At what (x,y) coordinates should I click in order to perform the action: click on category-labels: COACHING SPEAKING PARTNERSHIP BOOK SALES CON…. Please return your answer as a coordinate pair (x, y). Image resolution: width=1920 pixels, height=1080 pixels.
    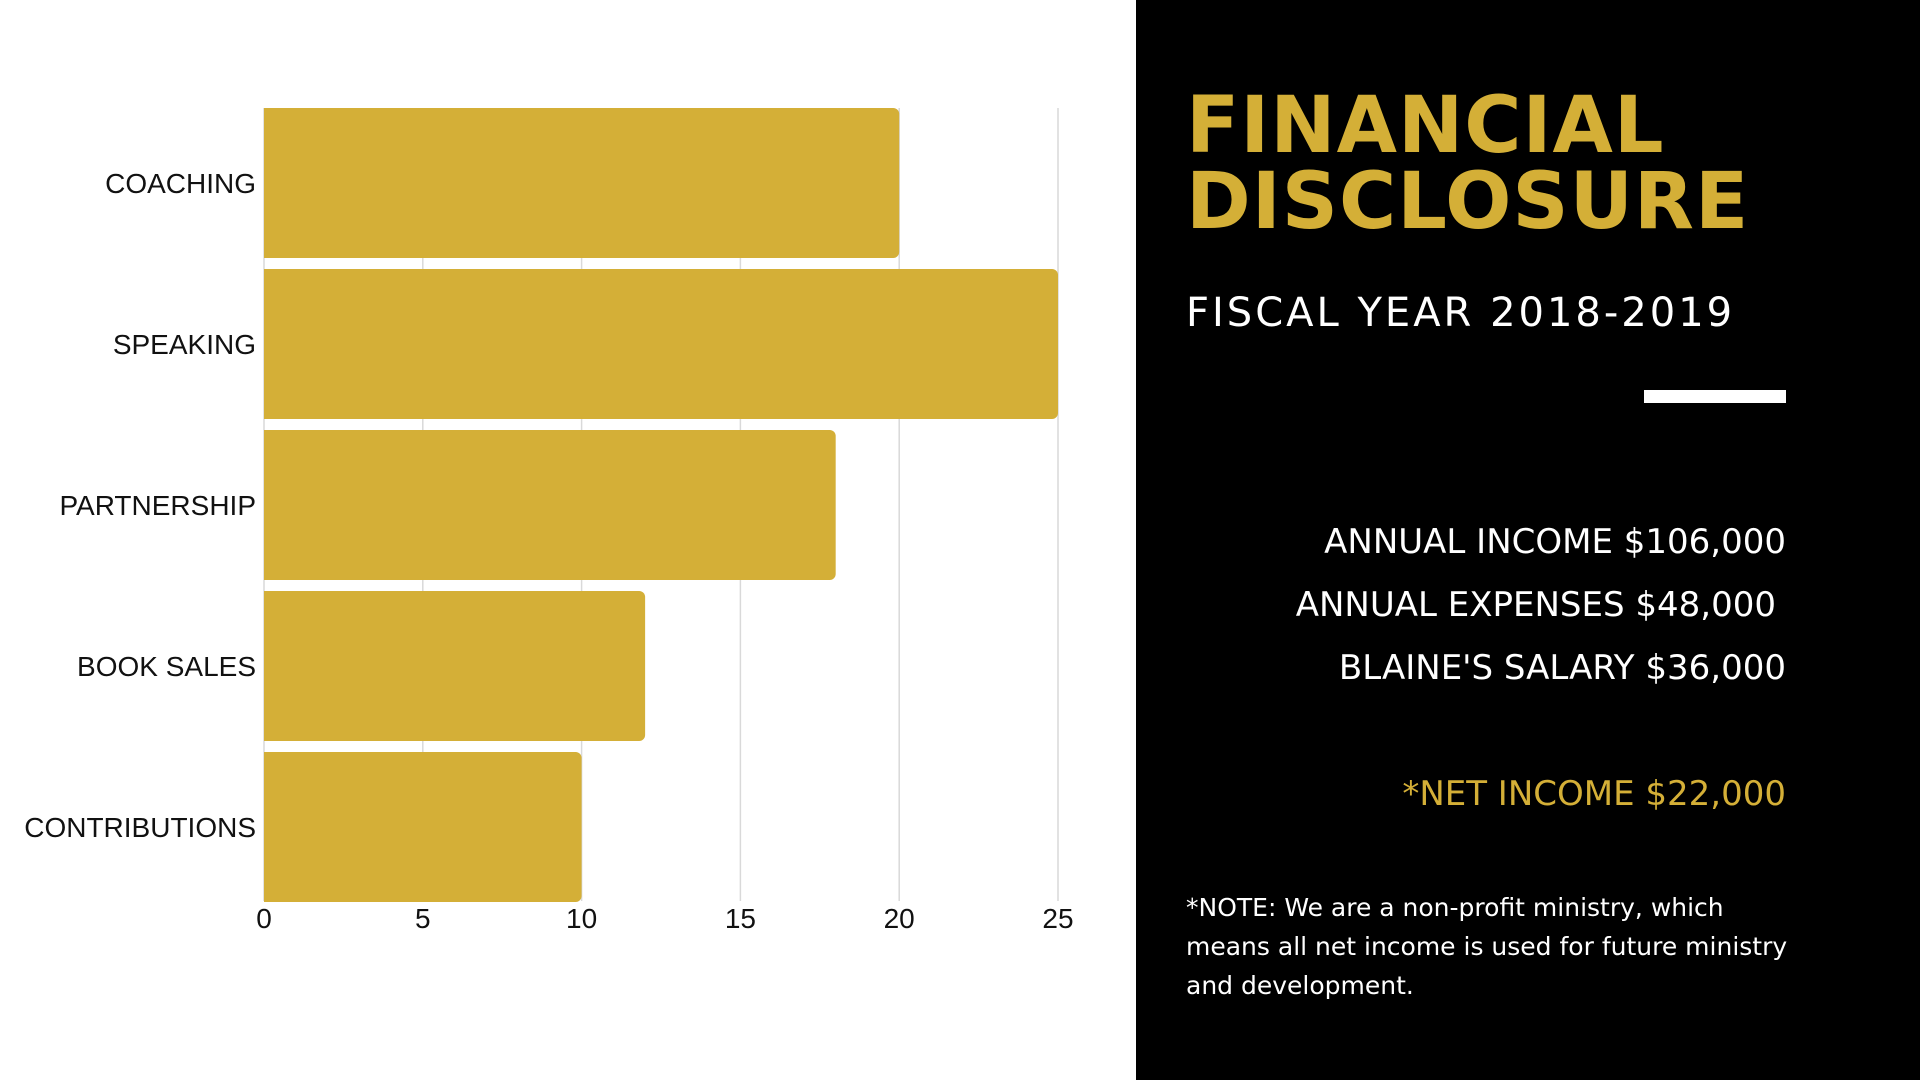
    Looking at the image, I should click on (140, 505).